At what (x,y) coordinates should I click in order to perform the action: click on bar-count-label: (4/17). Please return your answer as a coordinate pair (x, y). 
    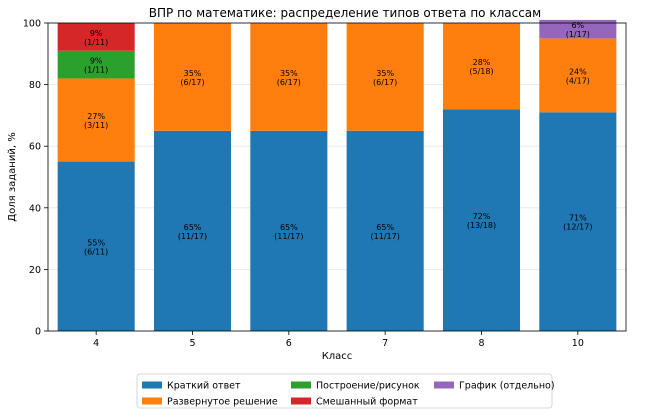
    Looking at the image, I should click on (578, 80).